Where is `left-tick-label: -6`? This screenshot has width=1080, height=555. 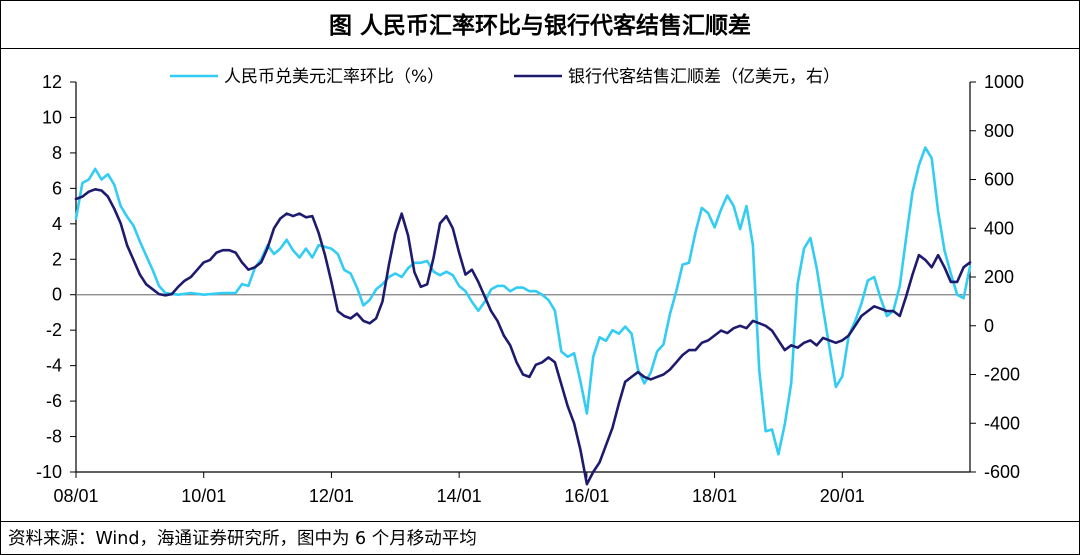
left-tick-label: -6 is located at coordinates (54, 401).